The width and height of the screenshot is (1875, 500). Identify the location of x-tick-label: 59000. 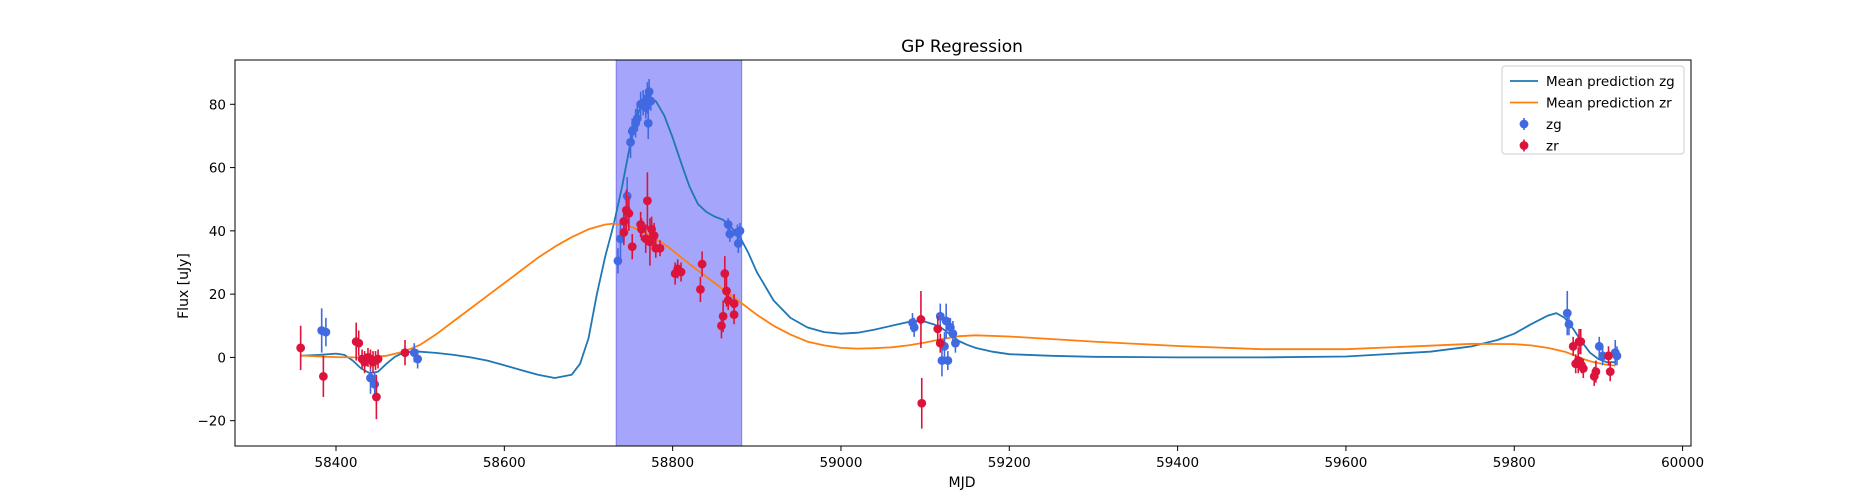
(840, 463).